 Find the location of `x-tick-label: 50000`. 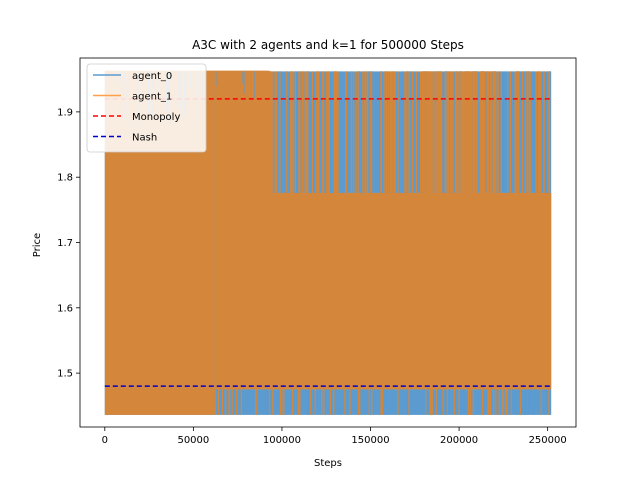

x-tick-label: 50000 is located at coordinates (193, 440).